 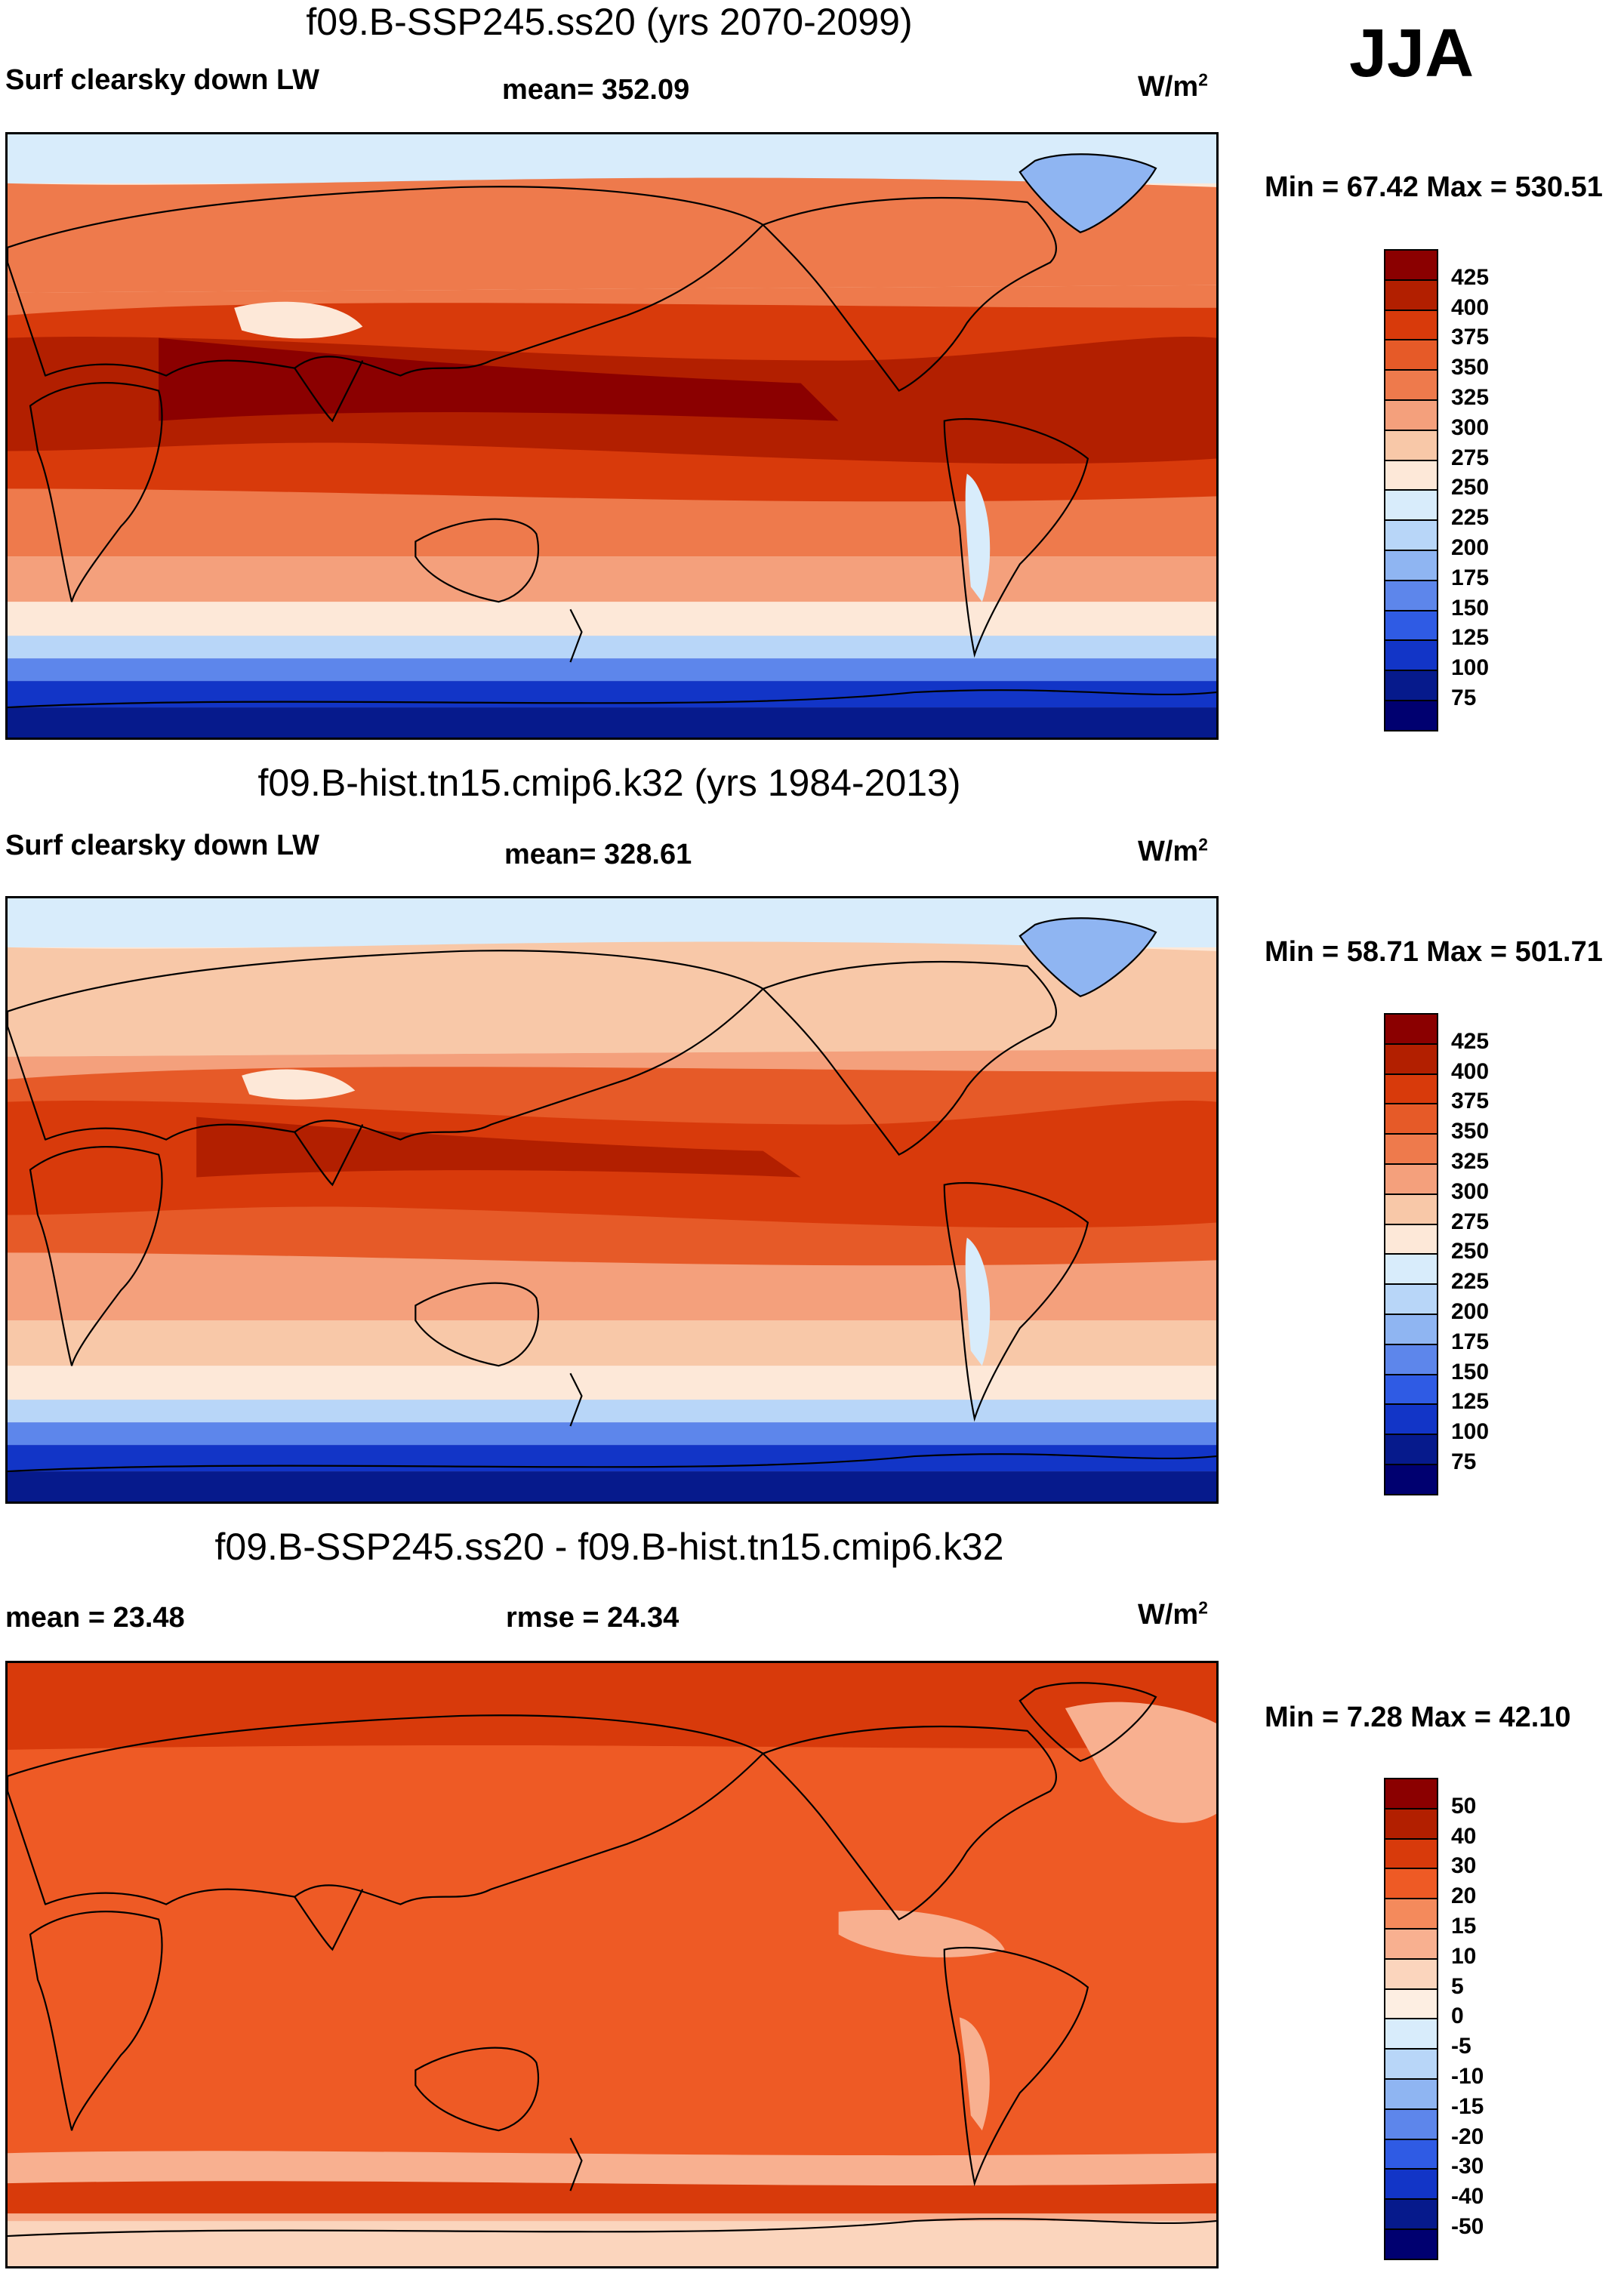 I want to click on colorbar-label: 250, so click(x=1471, y=1251).